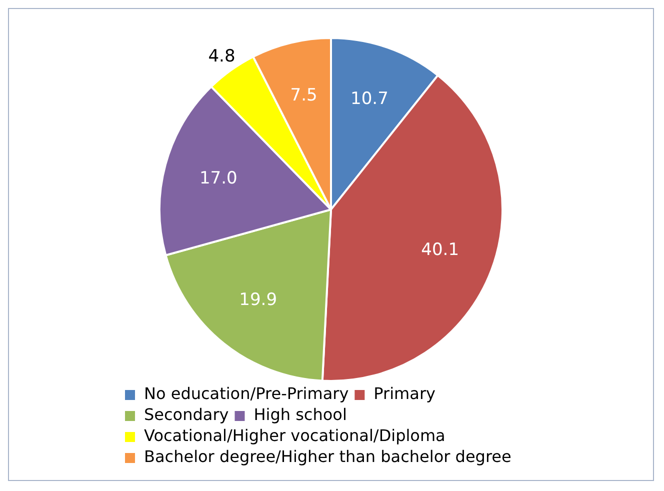 This screenshot has width=664, height=491. Describe the element at coordinates (218, 178) in the screenshot. I see `data-label: 17.0` at that location.